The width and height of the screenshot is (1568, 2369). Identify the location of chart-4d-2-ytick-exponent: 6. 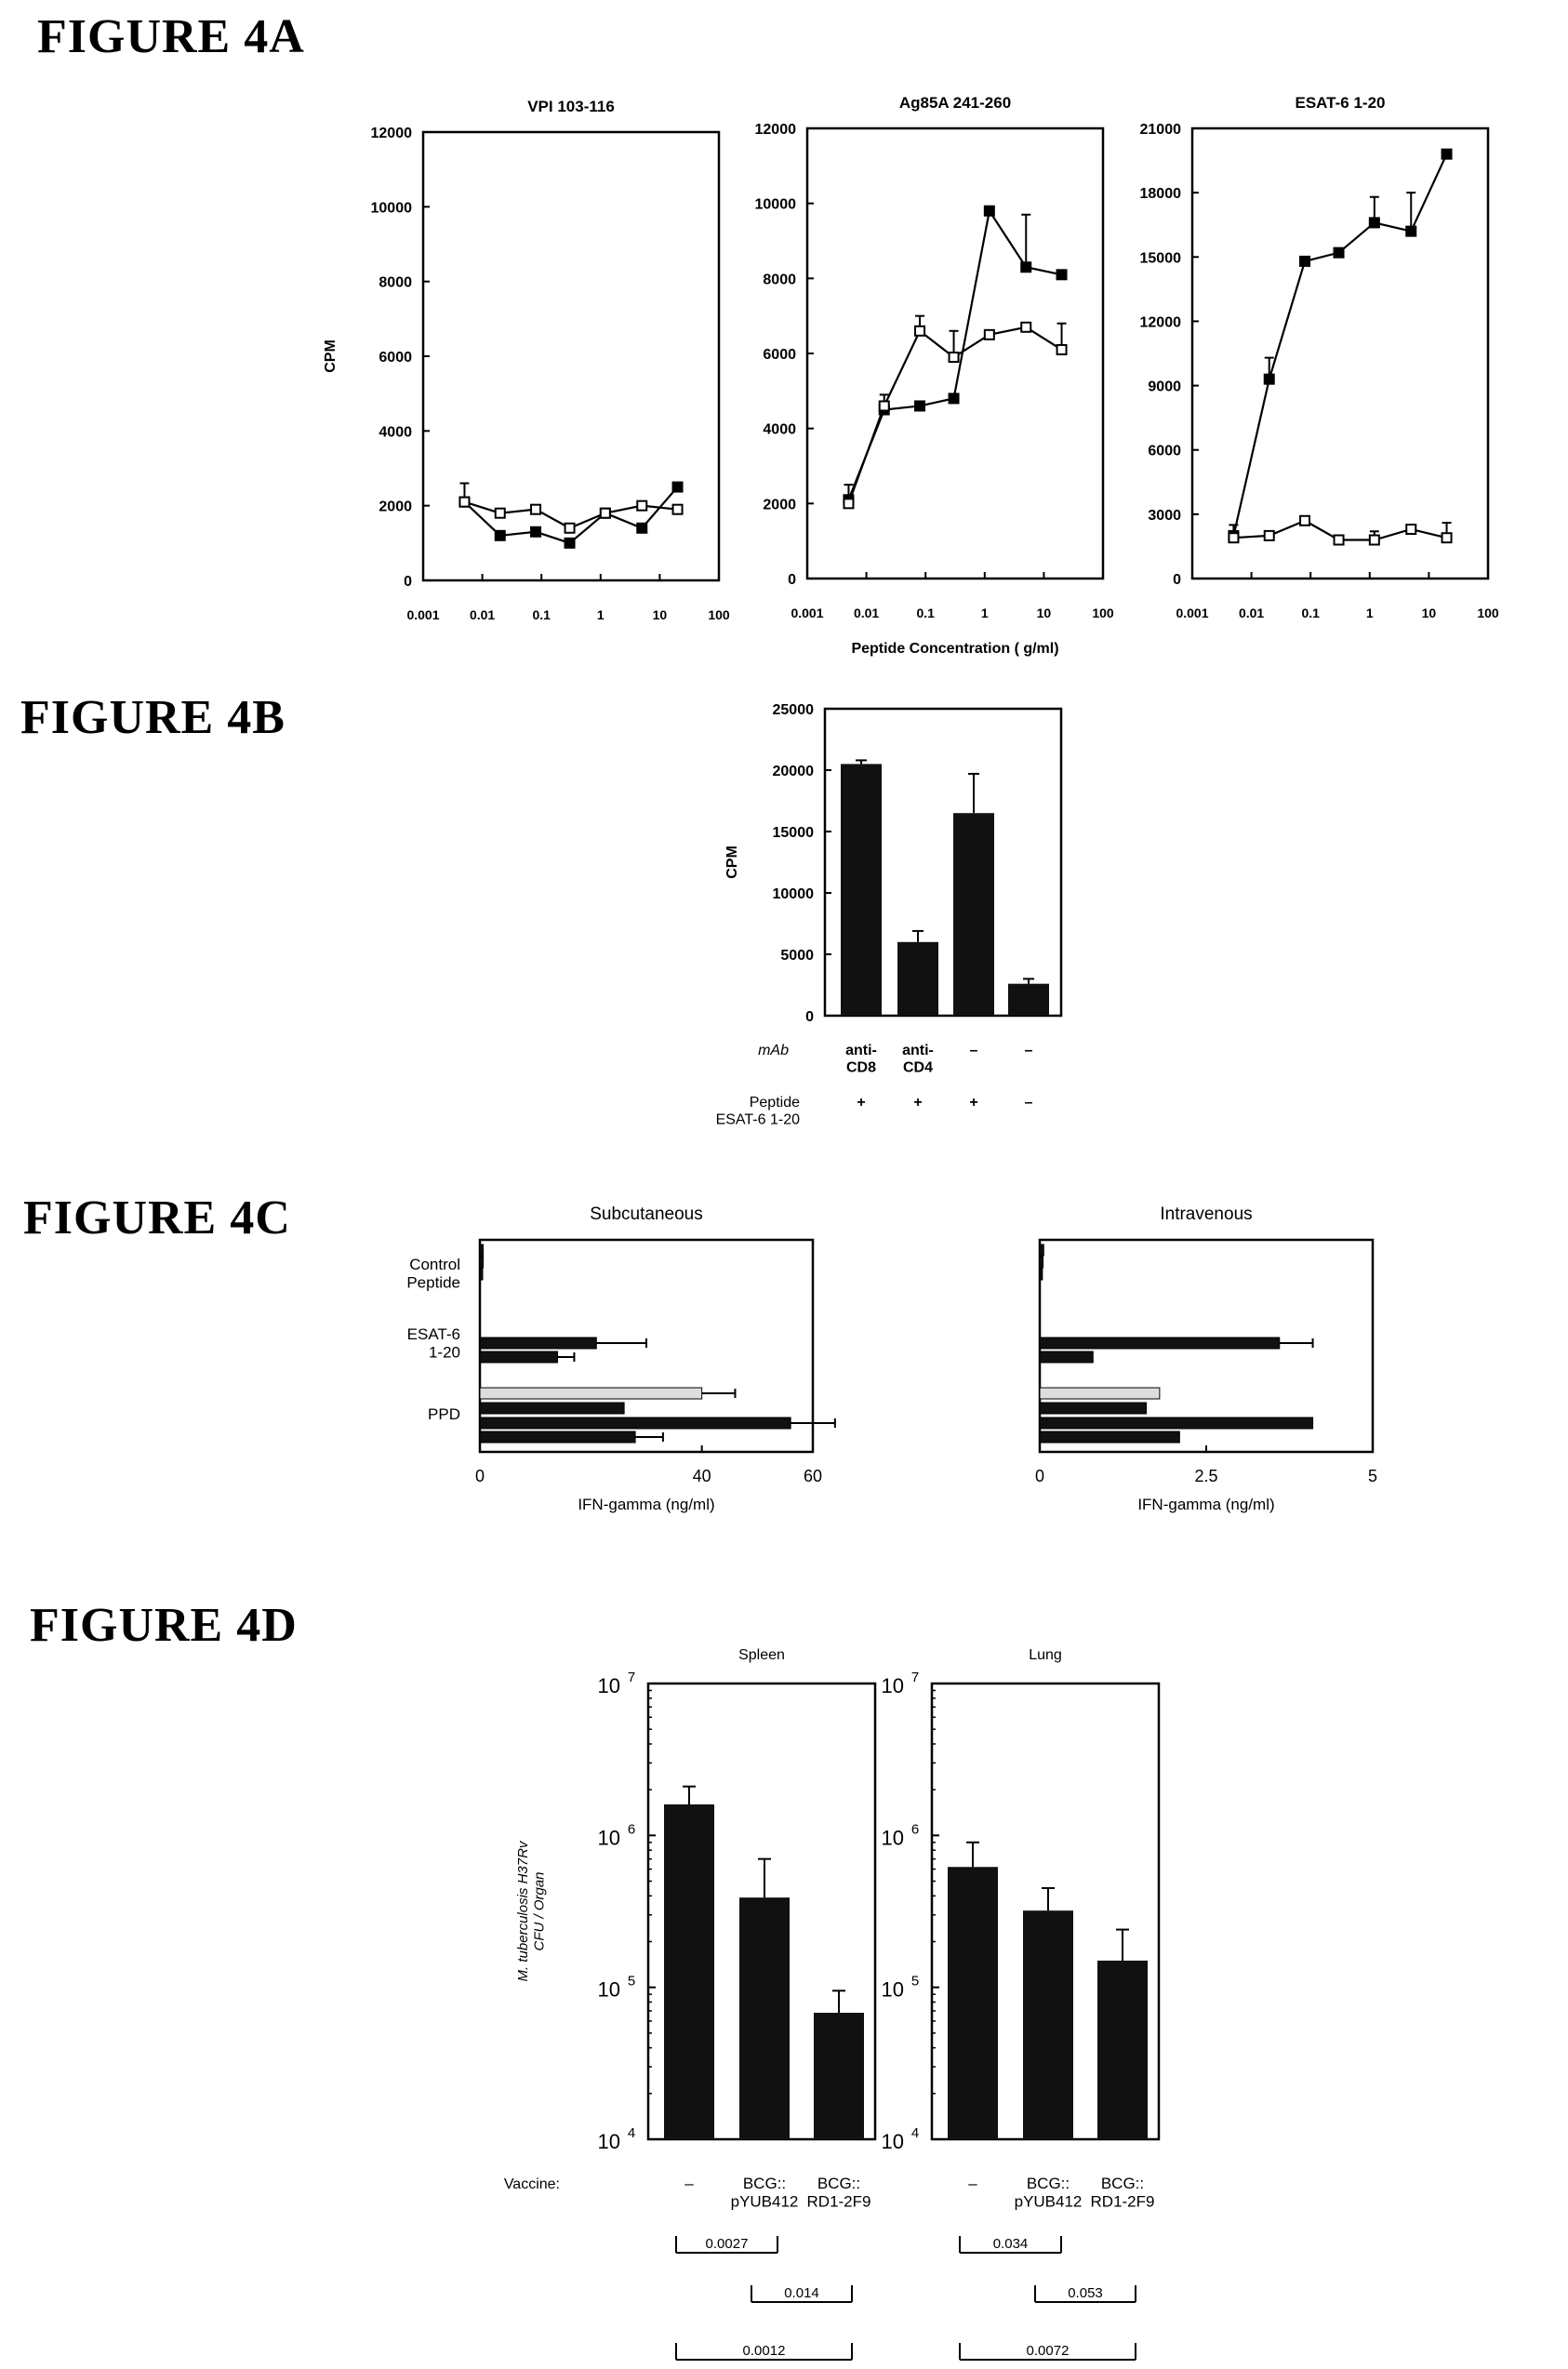
(915, 1829).